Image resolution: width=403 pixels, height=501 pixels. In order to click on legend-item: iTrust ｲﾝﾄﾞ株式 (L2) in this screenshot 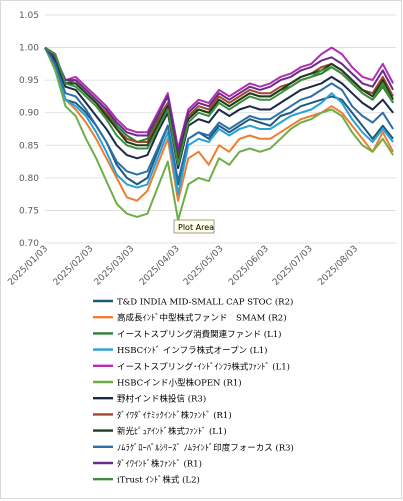, I will do `click(146, 480)`.